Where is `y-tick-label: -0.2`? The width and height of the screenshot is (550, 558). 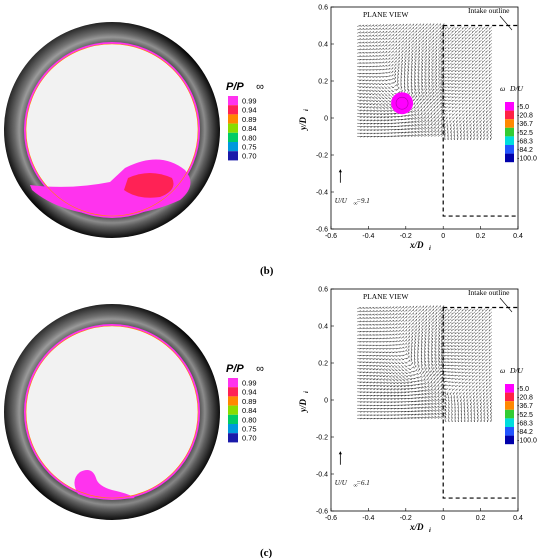 y-tick-label: -0.2 is located at coordinates (322, 156).